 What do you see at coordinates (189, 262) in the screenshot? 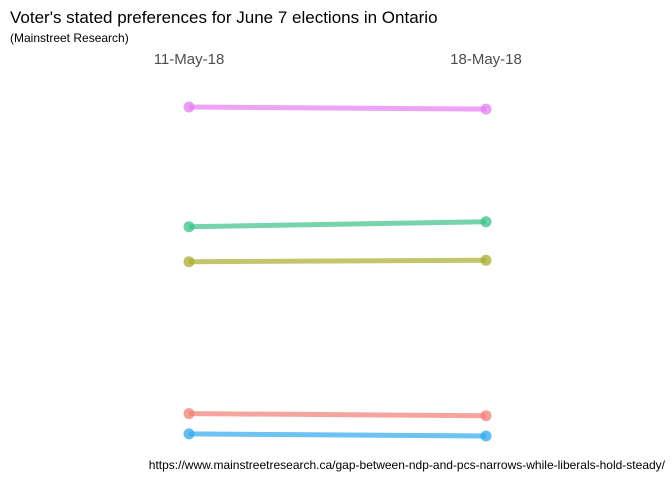
I see `series-3-point-start` at bounding box center [189, 262].